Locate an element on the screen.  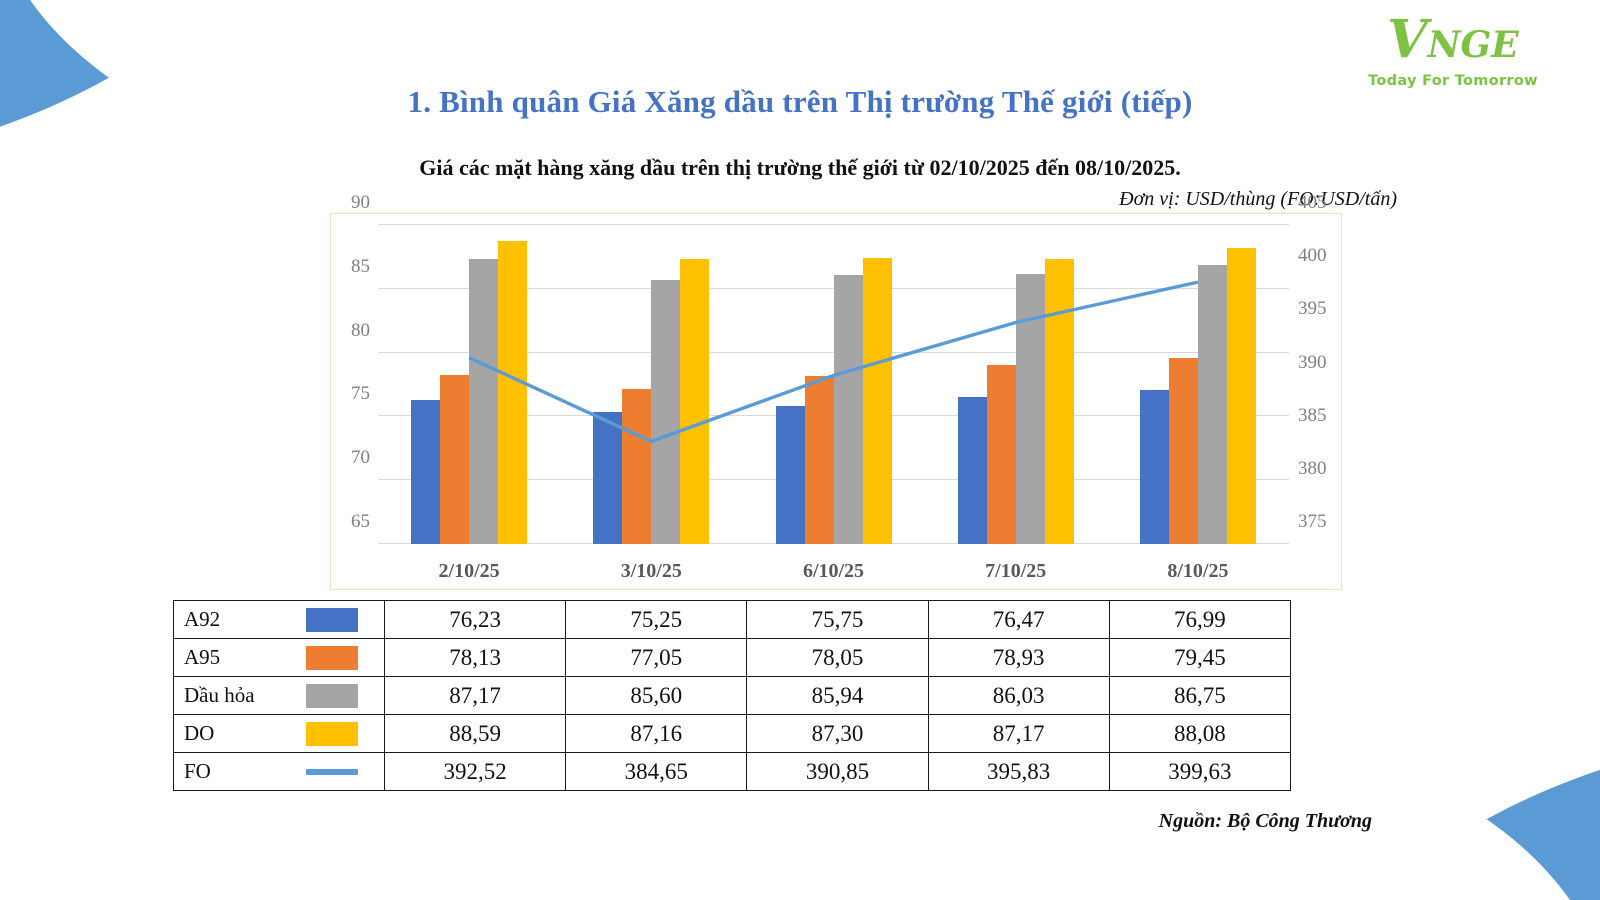
legend-swatch-dầu-hỏa is located at coordinates (332, 695).